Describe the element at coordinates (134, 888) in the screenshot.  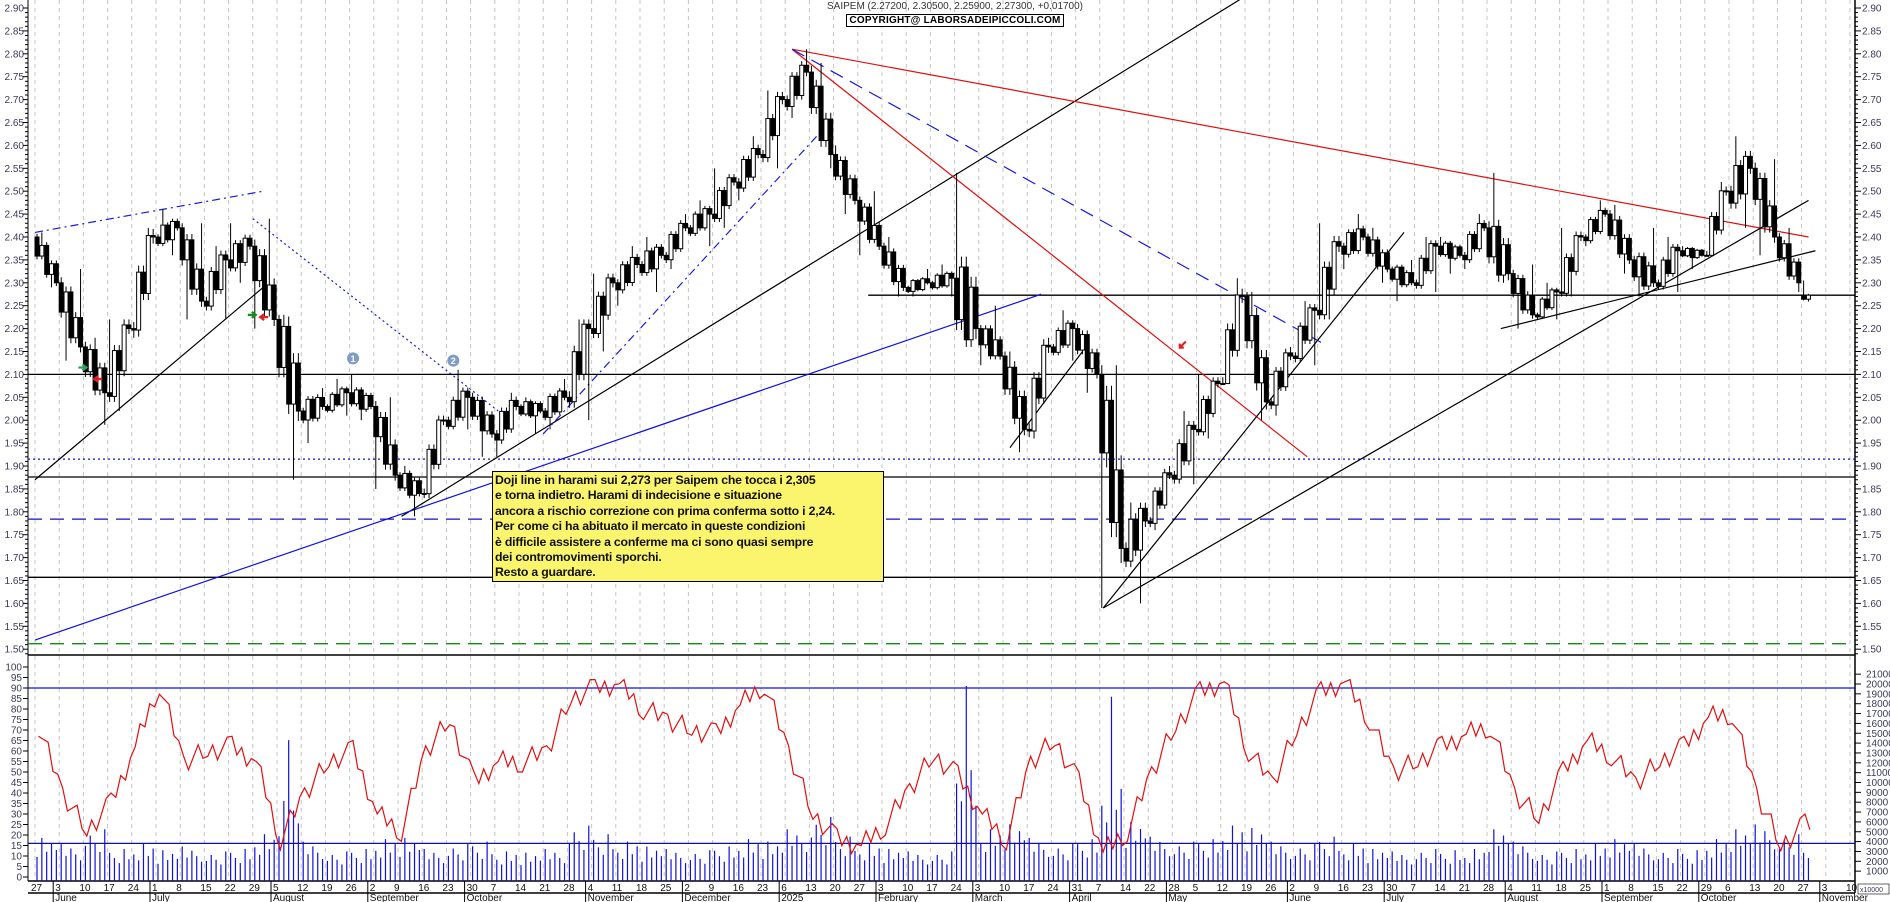
I see `date-tick-label: 24` at that location.